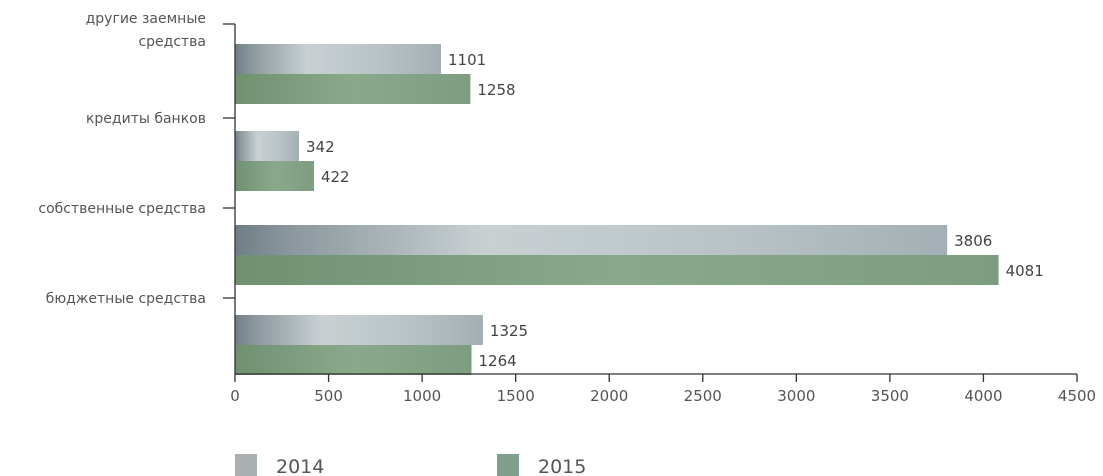  What do you see at coordinates (890, 396) in the screenshot?
I see `x-tick-label: 3500` at bounding box center [890, 396].